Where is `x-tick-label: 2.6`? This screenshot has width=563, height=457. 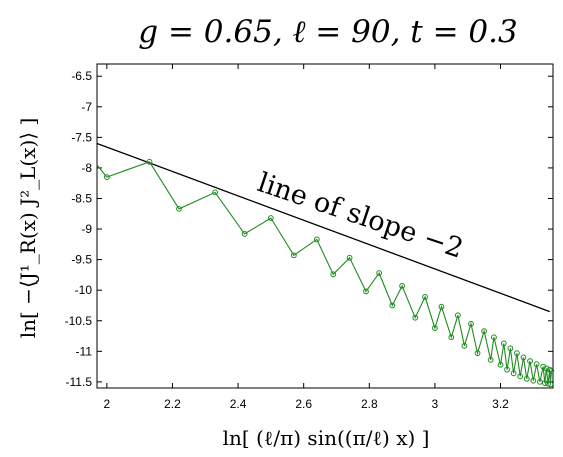
x-tick-label: 2.6 is located at coordinates (303, 404).